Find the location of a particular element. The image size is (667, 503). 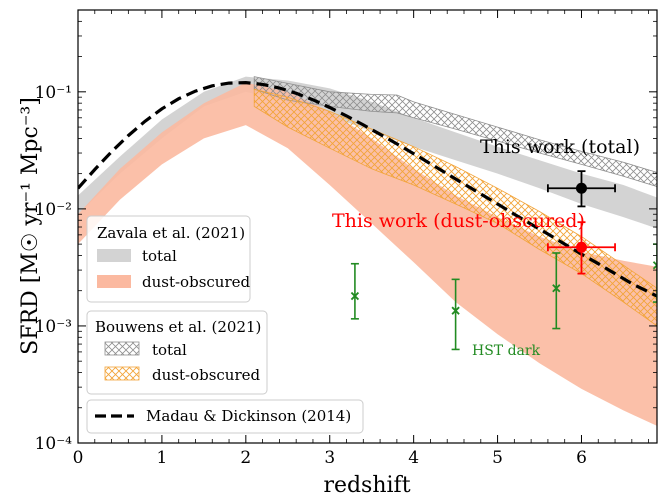

legend-madau: Madau & Dickinson (2014) is located at coordinates (225, 416).